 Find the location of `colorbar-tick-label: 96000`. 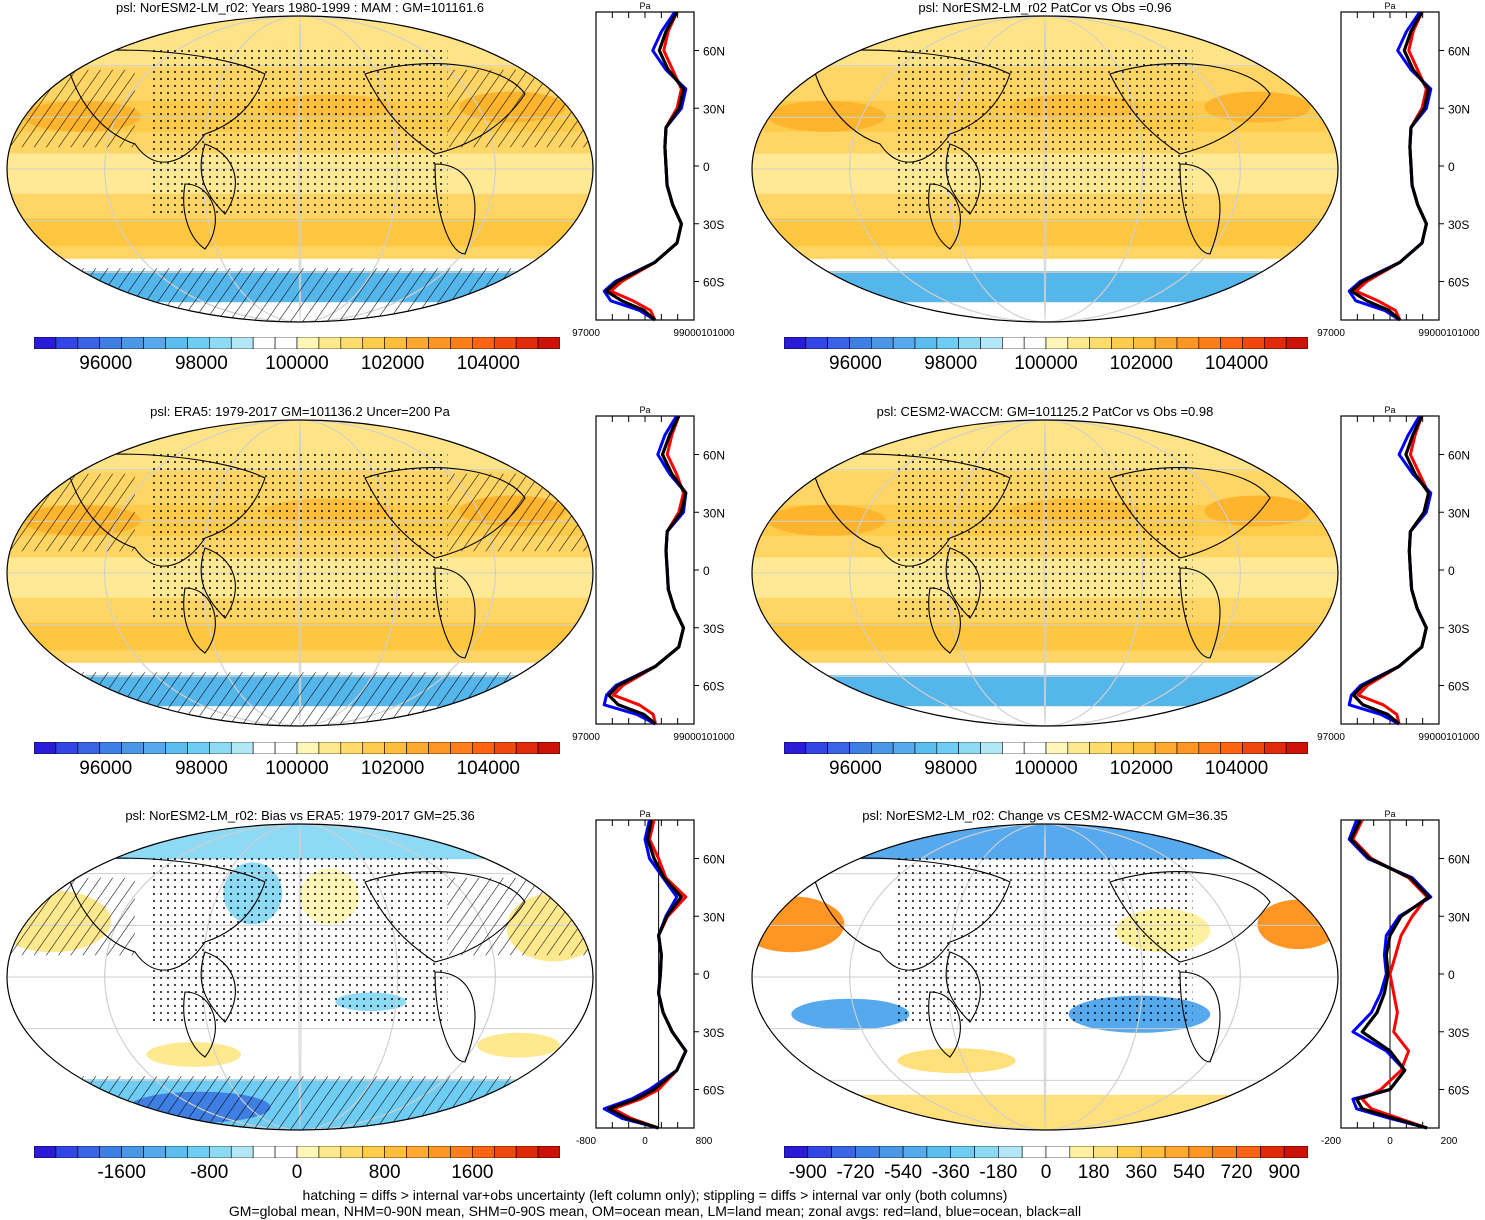

colorbar-tick-label: 96000 is located at coordinates (855, 768).